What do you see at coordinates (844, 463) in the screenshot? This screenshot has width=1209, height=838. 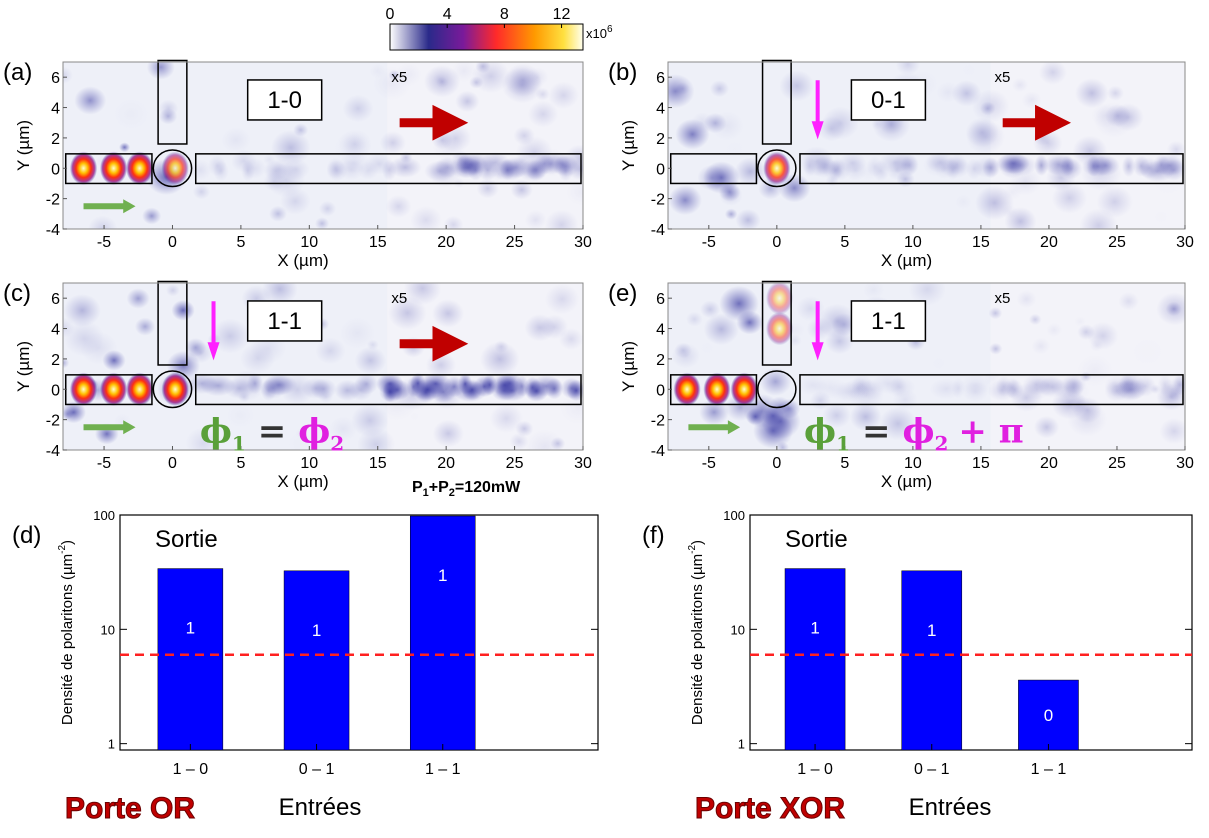 I see `x-tick-label: 5` at bounding box center [844, 463].